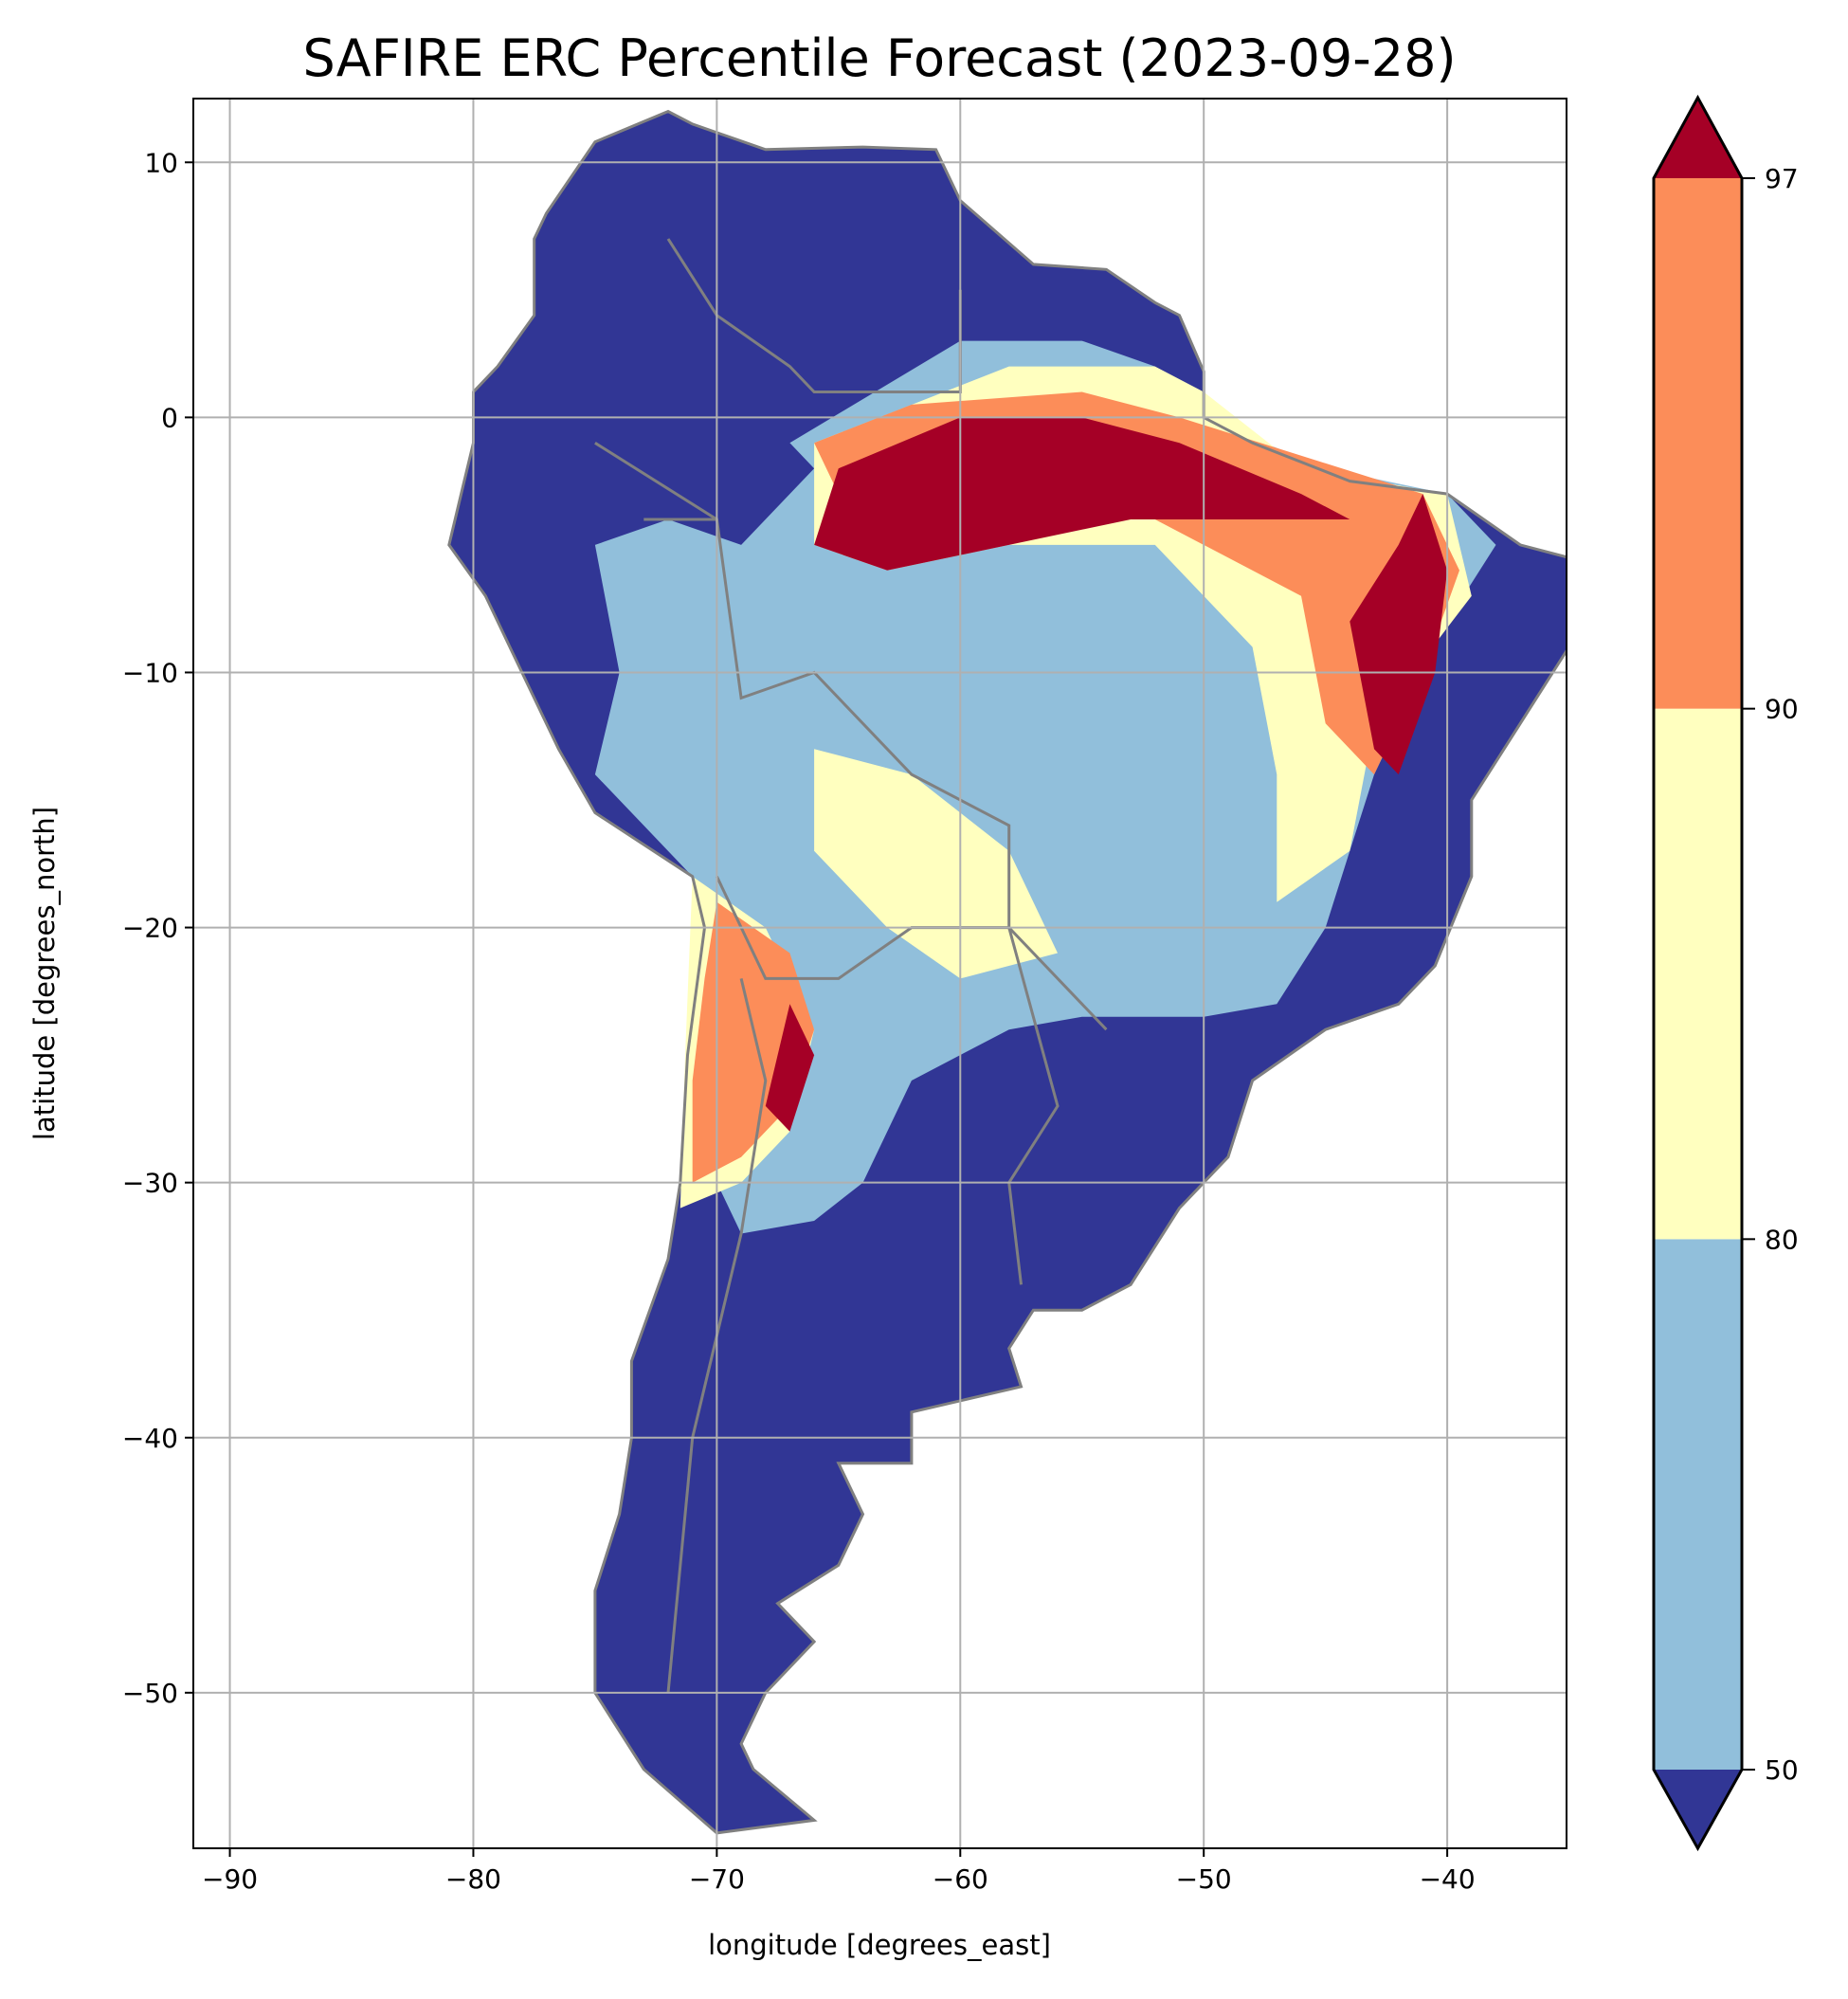 This screenshot has height=1999, width=1848. I want to click on x-tick-label: −70, so click(717, 1879).